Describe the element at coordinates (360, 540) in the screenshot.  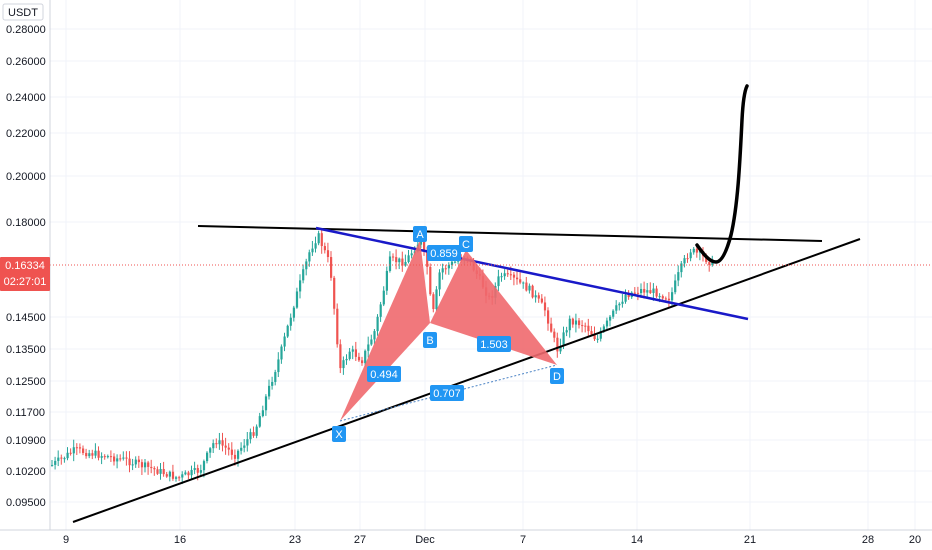
I see `x-tick-label: 27` at that location.